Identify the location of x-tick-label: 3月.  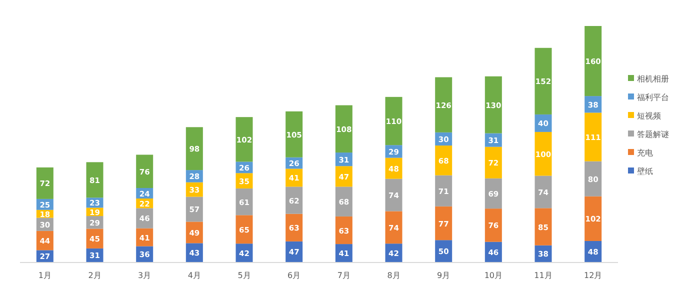
(145, 275).